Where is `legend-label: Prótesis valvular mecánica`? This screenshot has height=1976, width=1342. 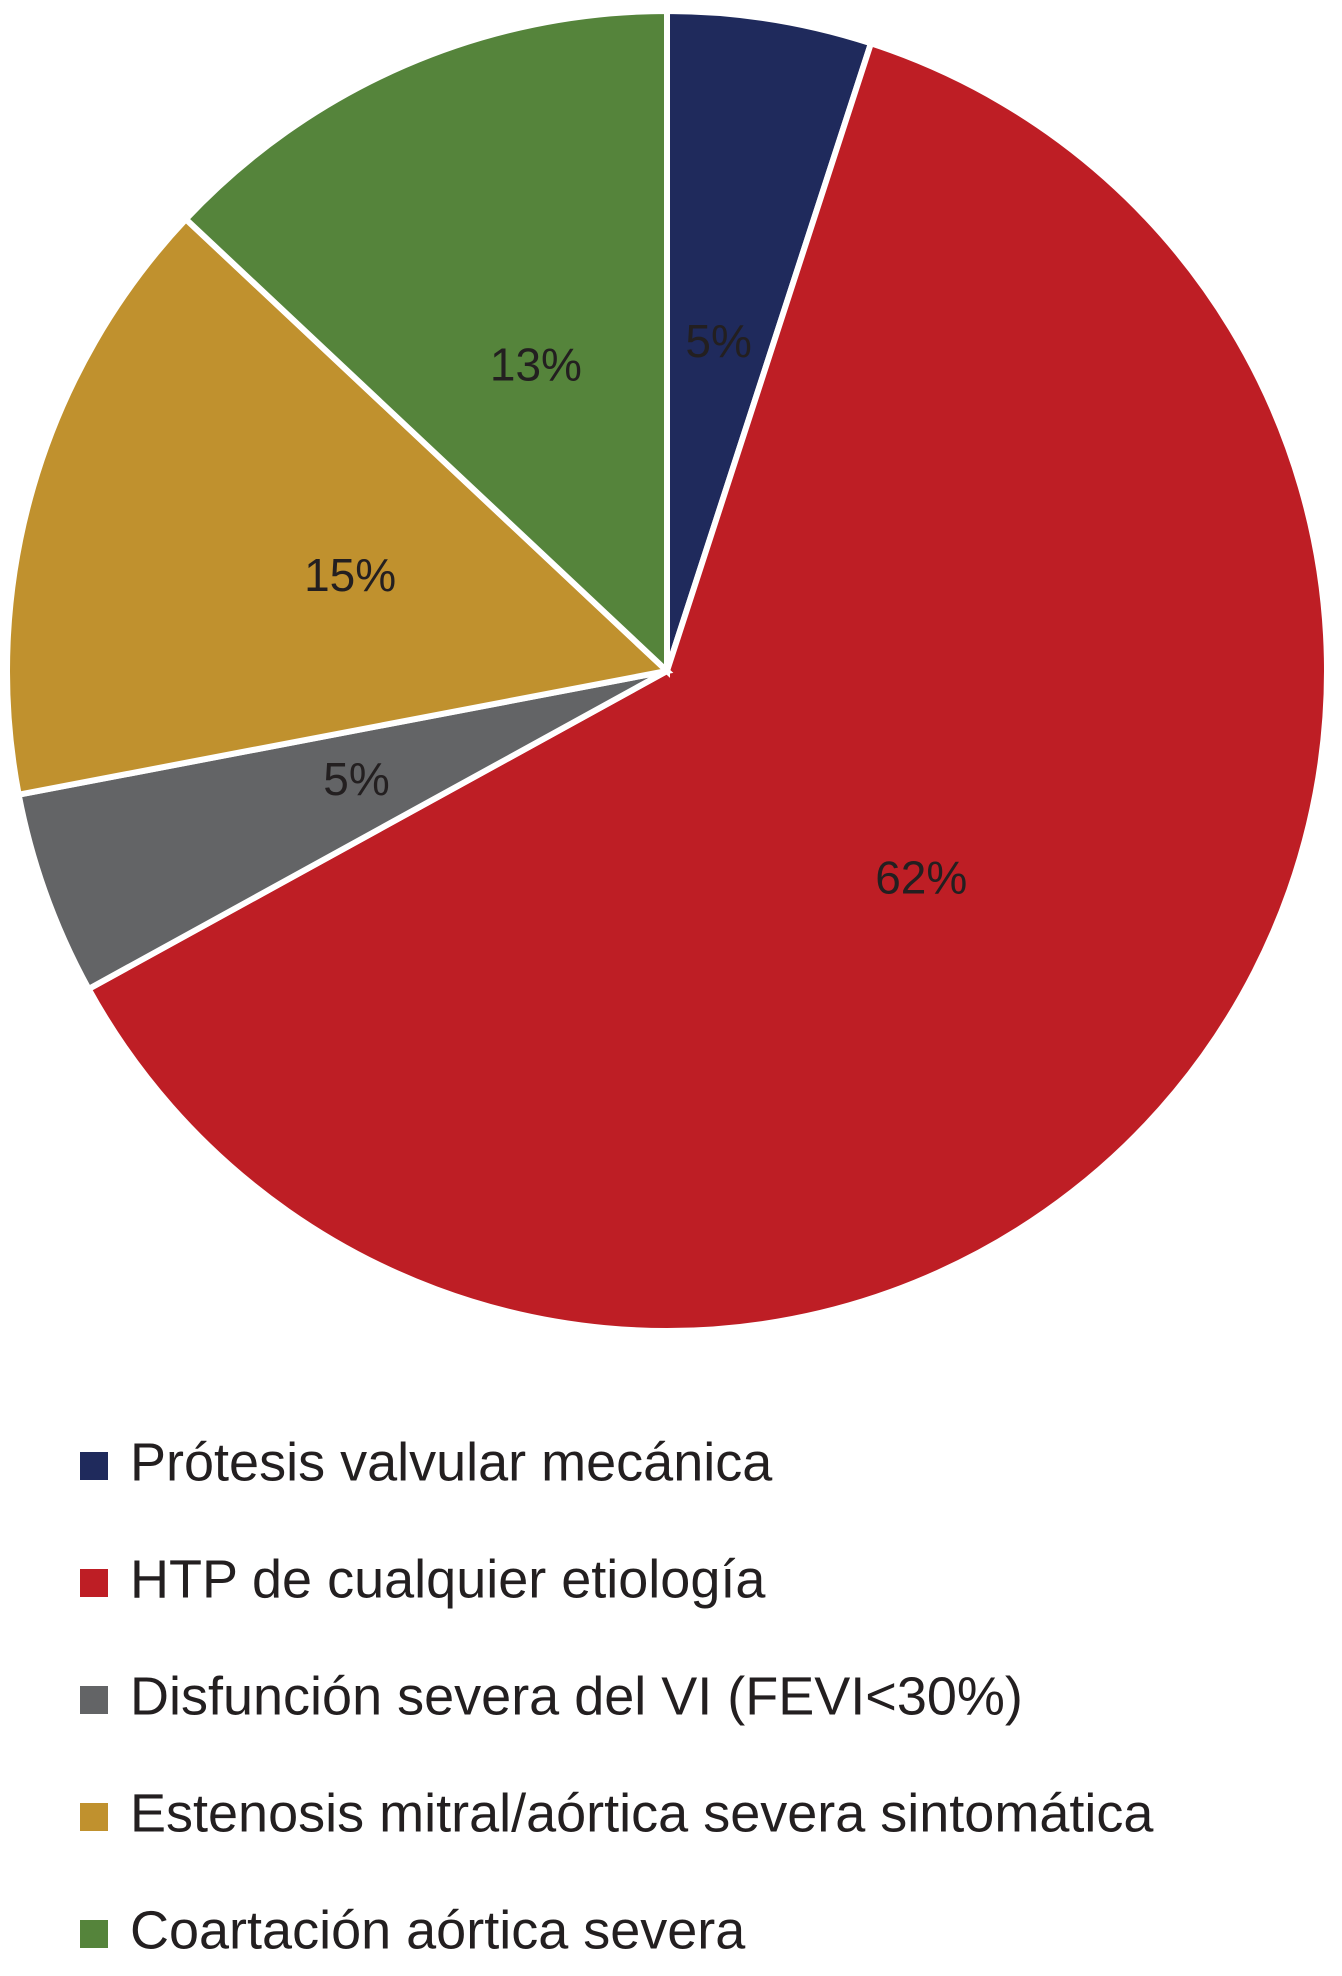 legend-label: Prótesis valvular mecánica is located at coordinates (451, 1462).